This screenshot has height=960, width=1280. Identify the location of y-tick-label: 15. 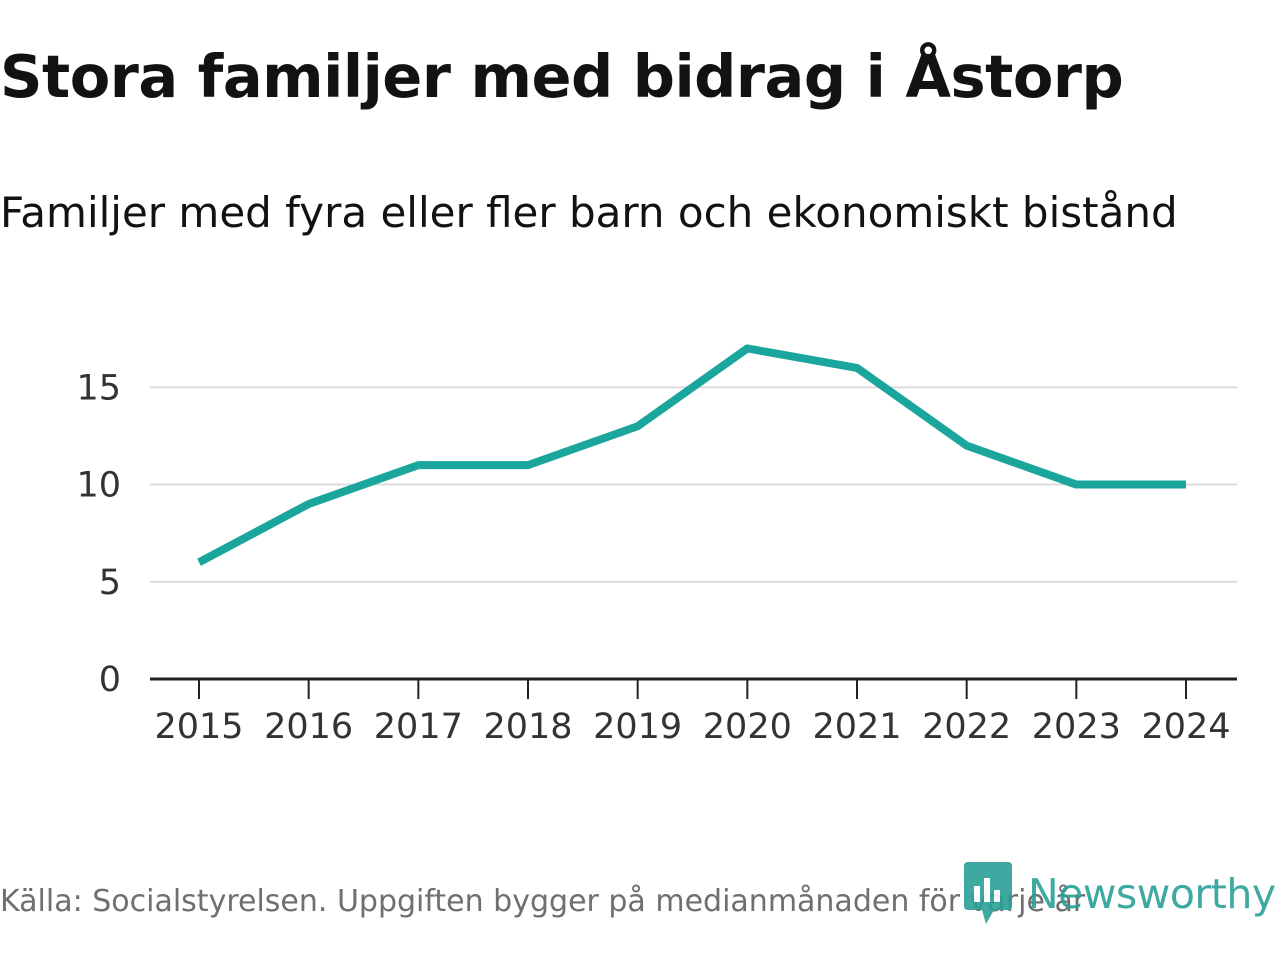
(98, 388).